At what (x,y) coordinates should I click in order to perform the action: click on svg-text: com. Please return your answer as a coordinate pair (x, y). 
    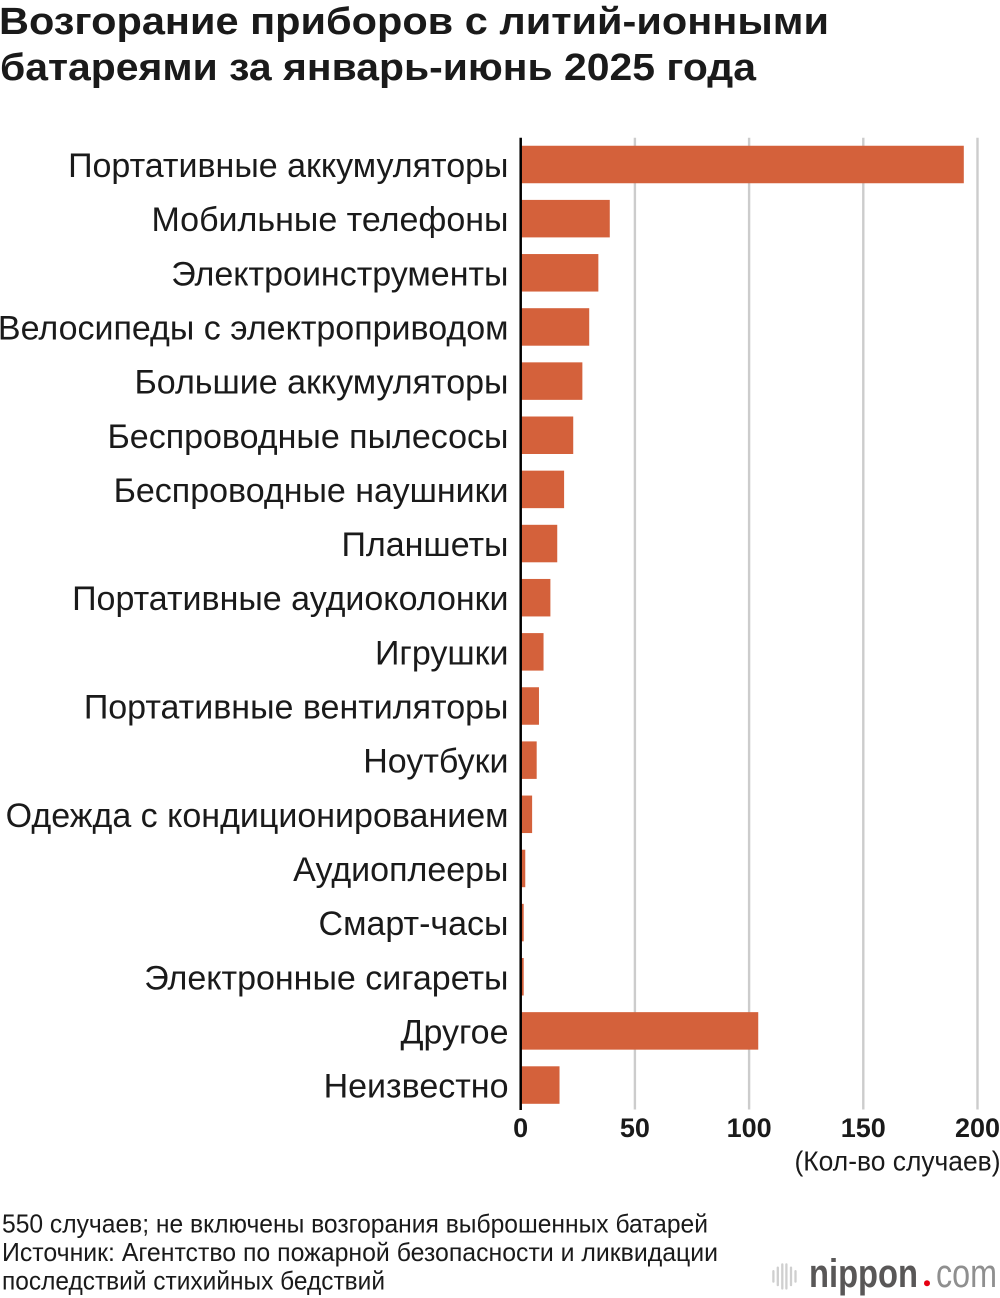
    Looking at the image, I should click on (966, 1273).